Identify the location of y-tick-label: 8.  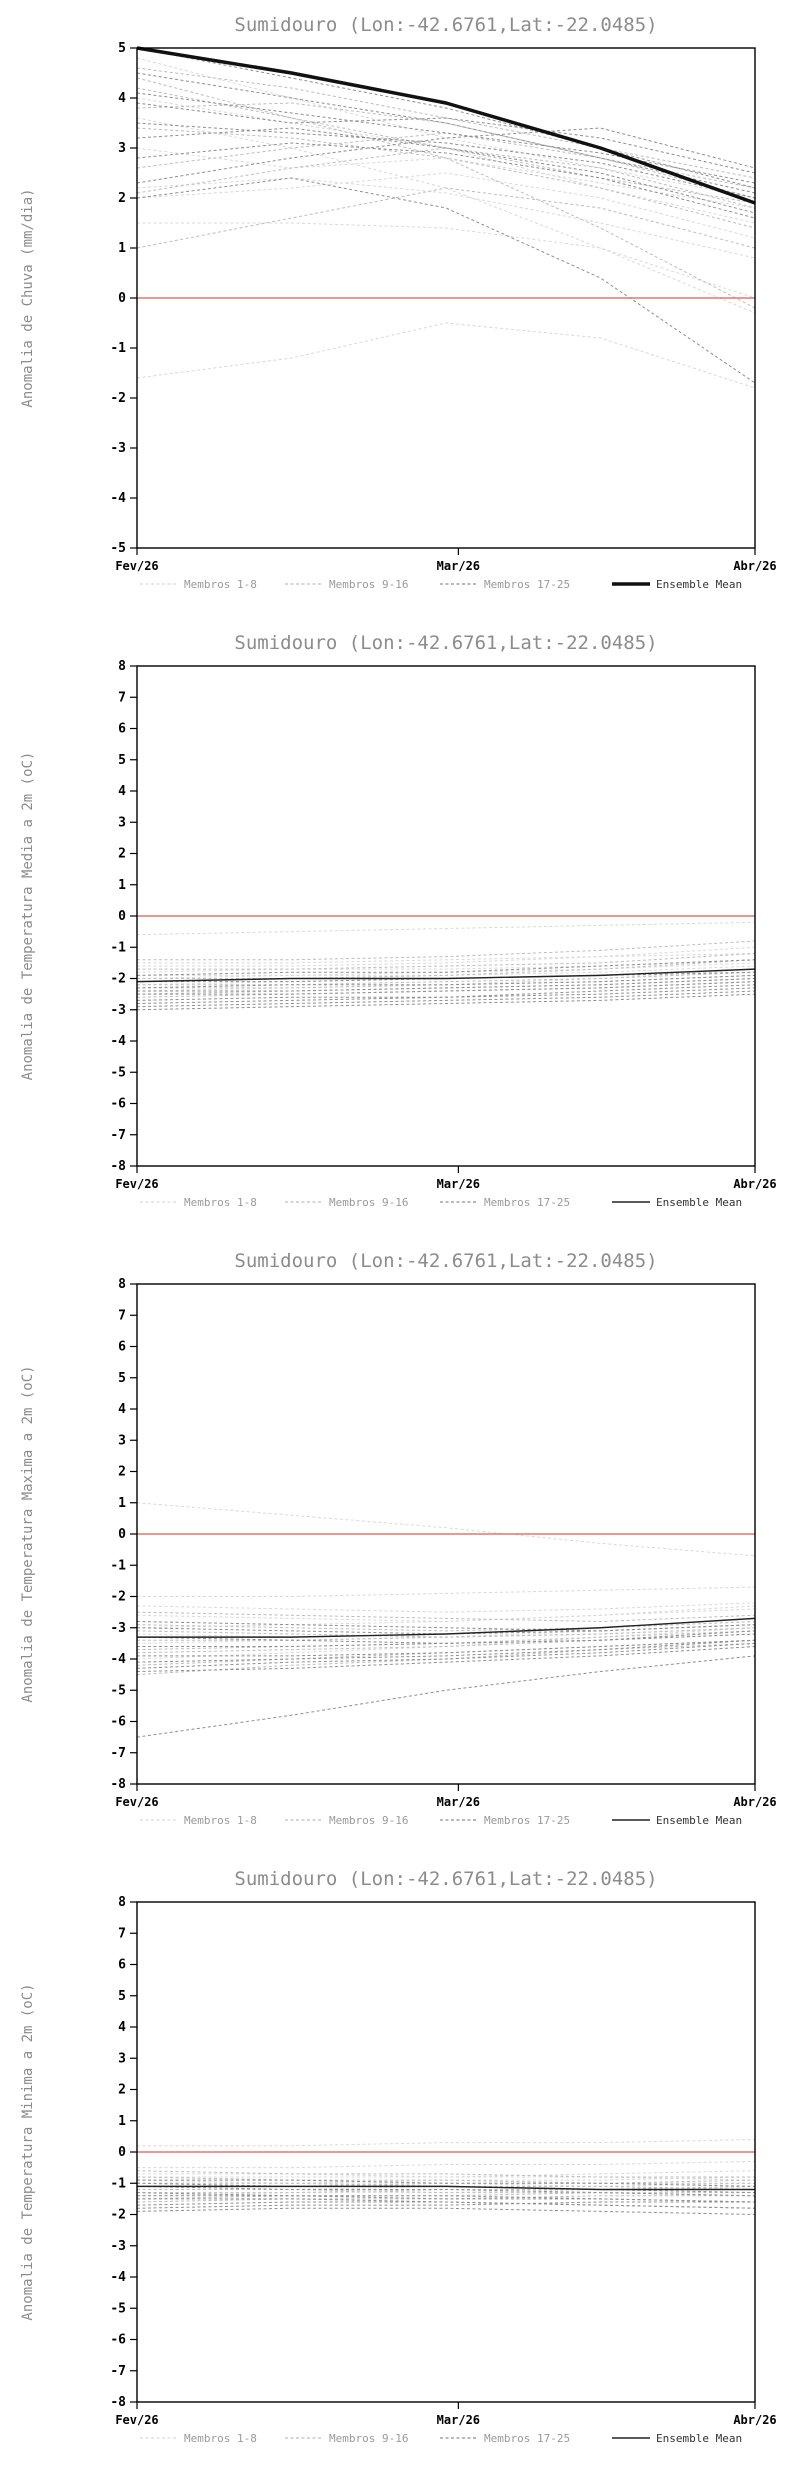
(122, 1902).